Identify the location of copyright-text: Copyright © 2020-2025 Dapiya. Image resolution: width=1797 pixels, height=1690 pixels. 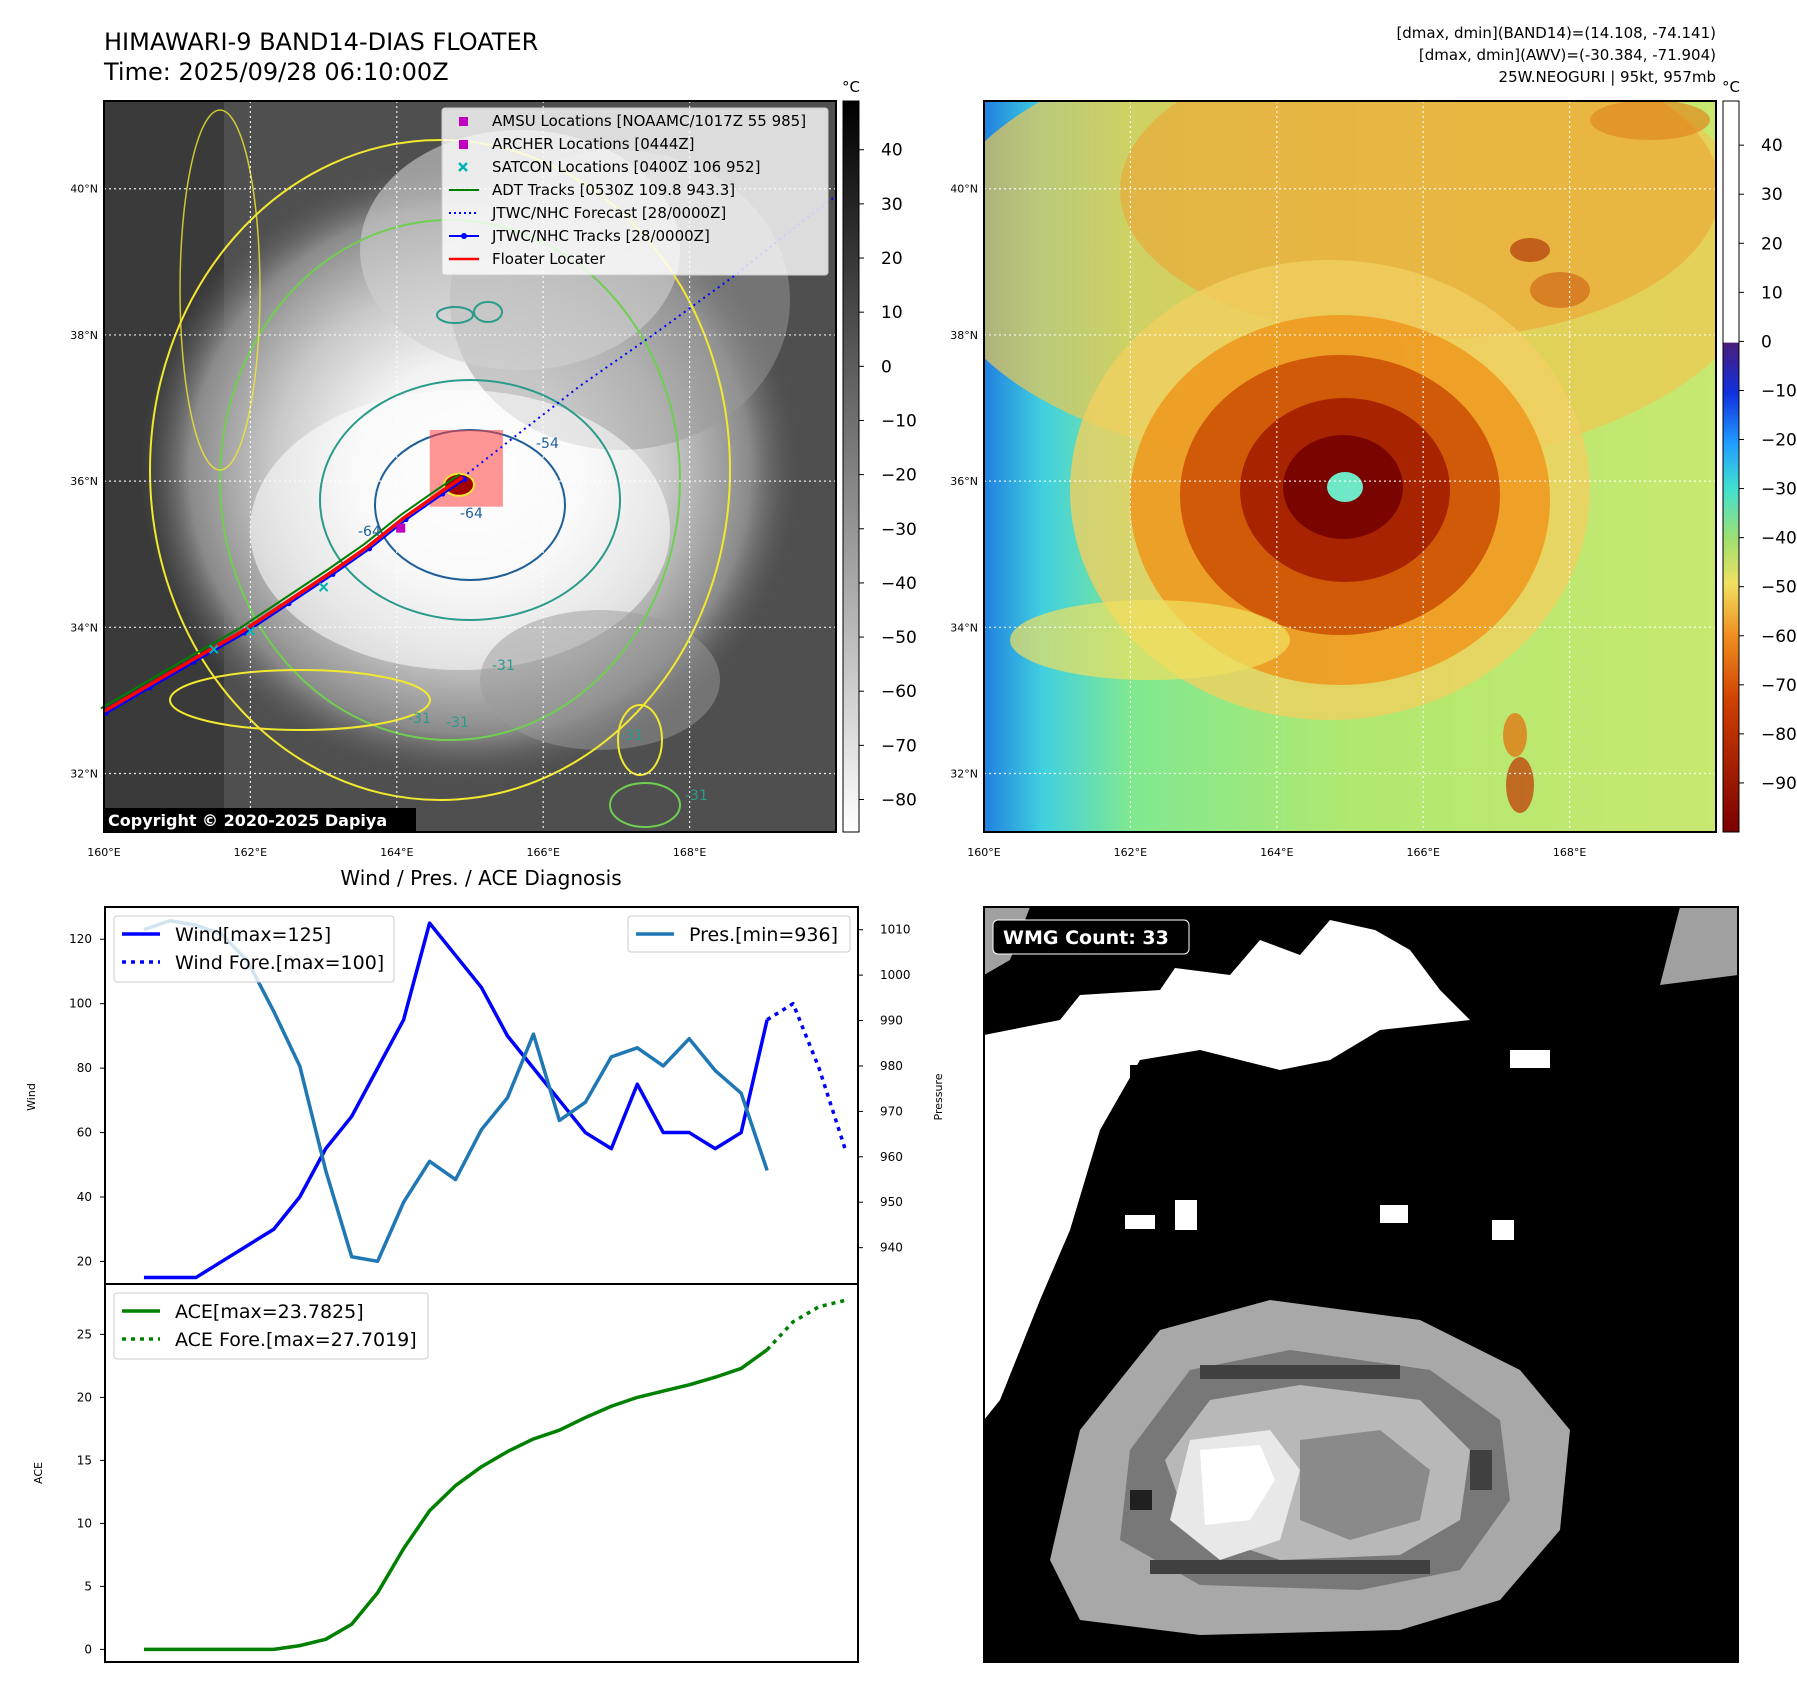
(247, 820).